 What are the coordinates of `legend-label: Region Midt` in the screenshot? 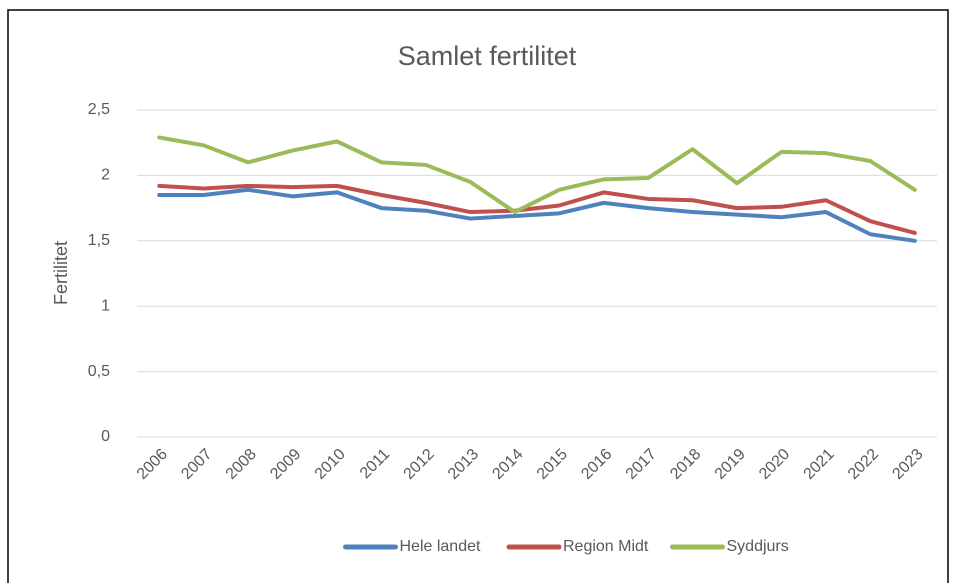 It's located at (606, 546).